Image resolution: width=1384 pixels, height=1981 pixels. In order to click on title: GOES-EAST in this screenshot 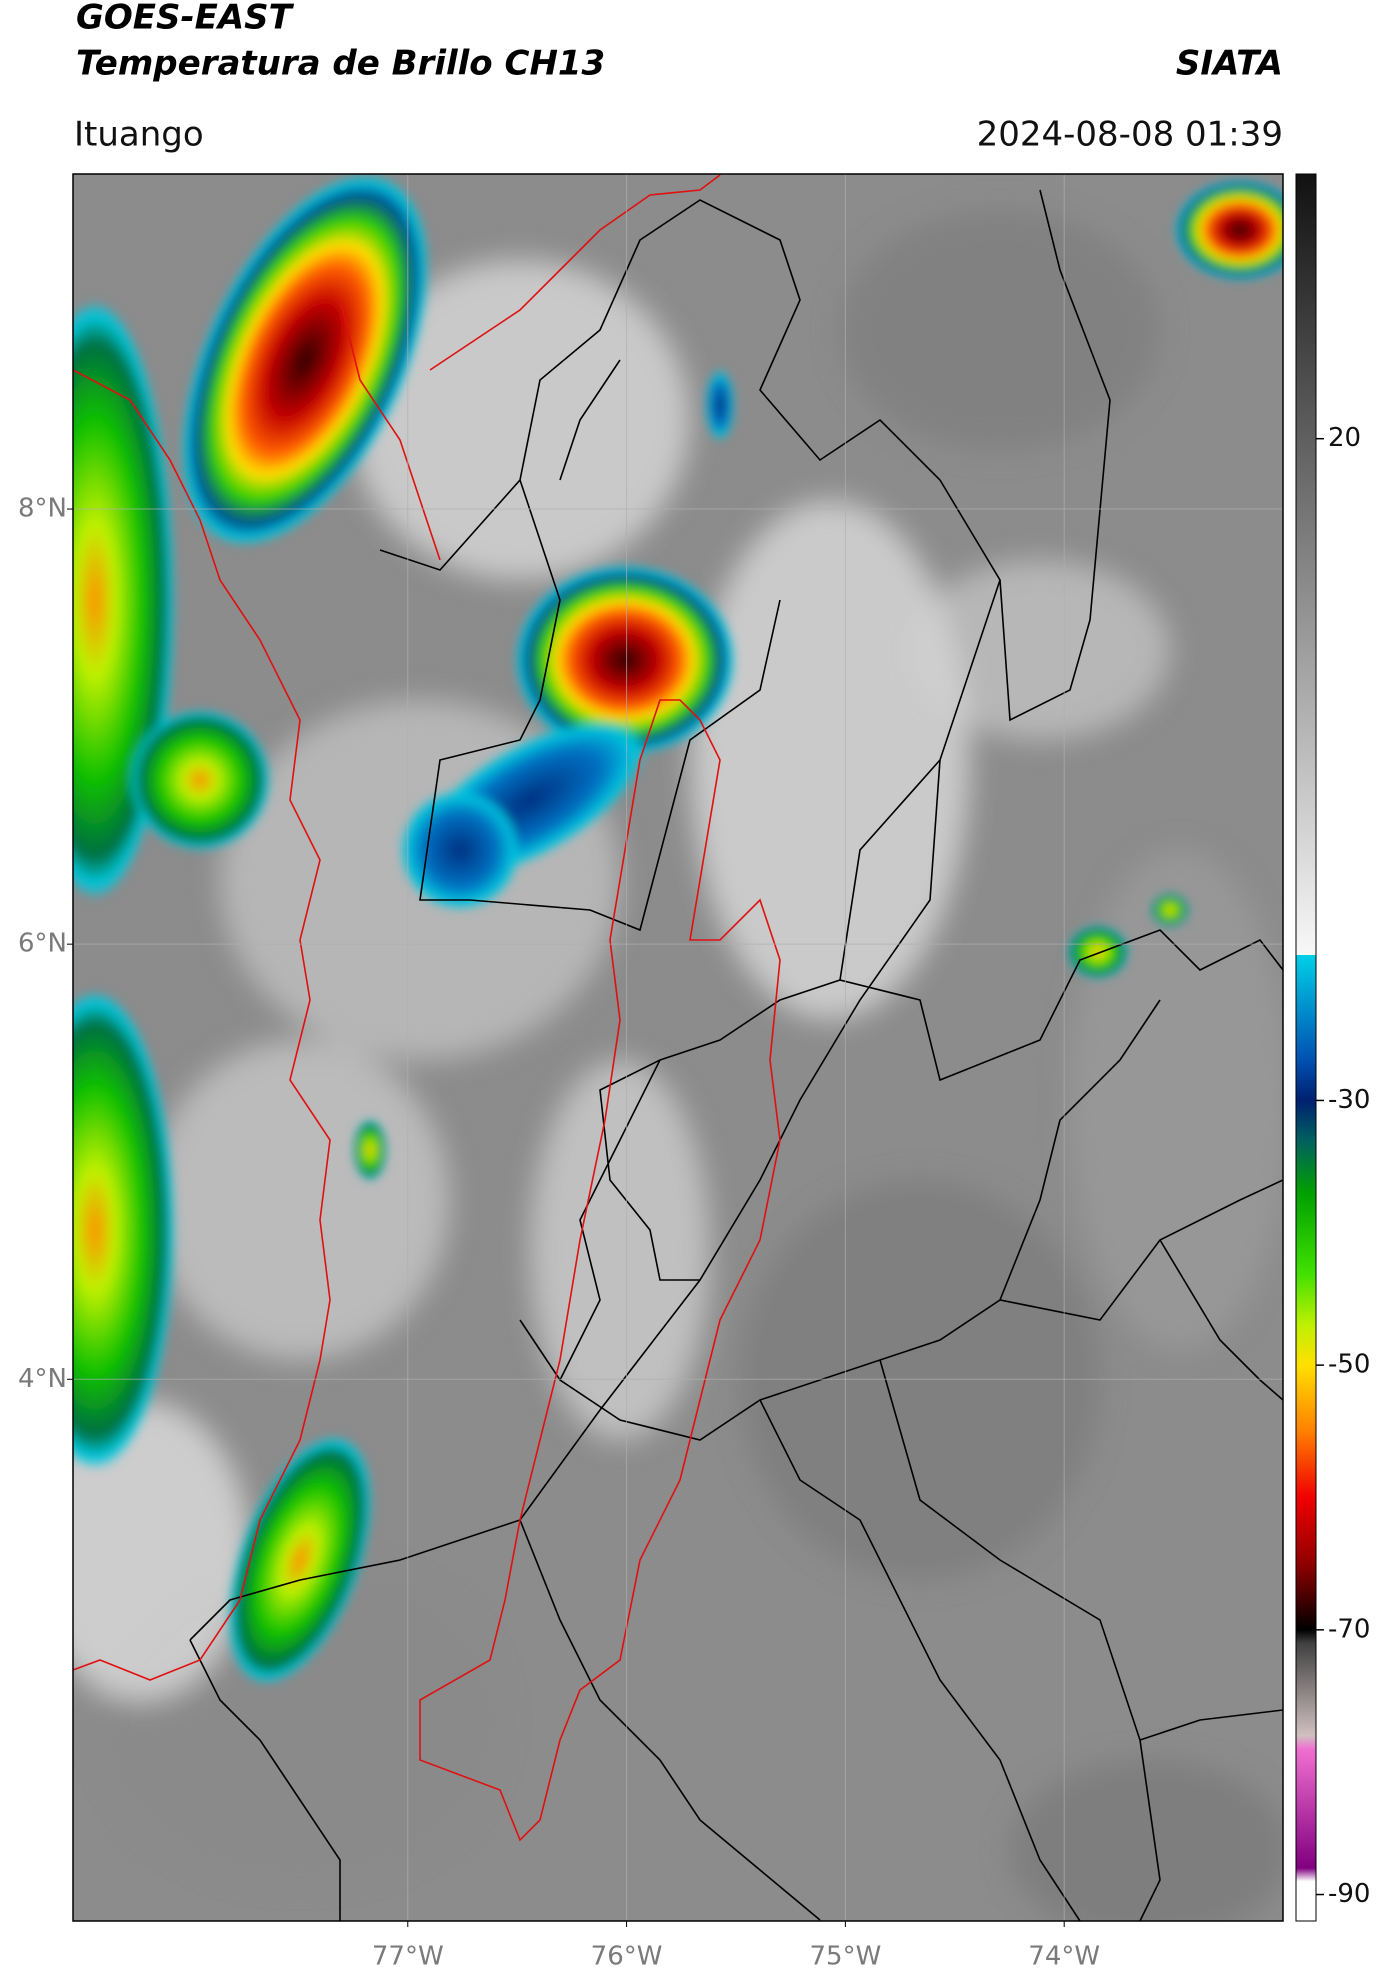, I will do `click(185, 19)`.